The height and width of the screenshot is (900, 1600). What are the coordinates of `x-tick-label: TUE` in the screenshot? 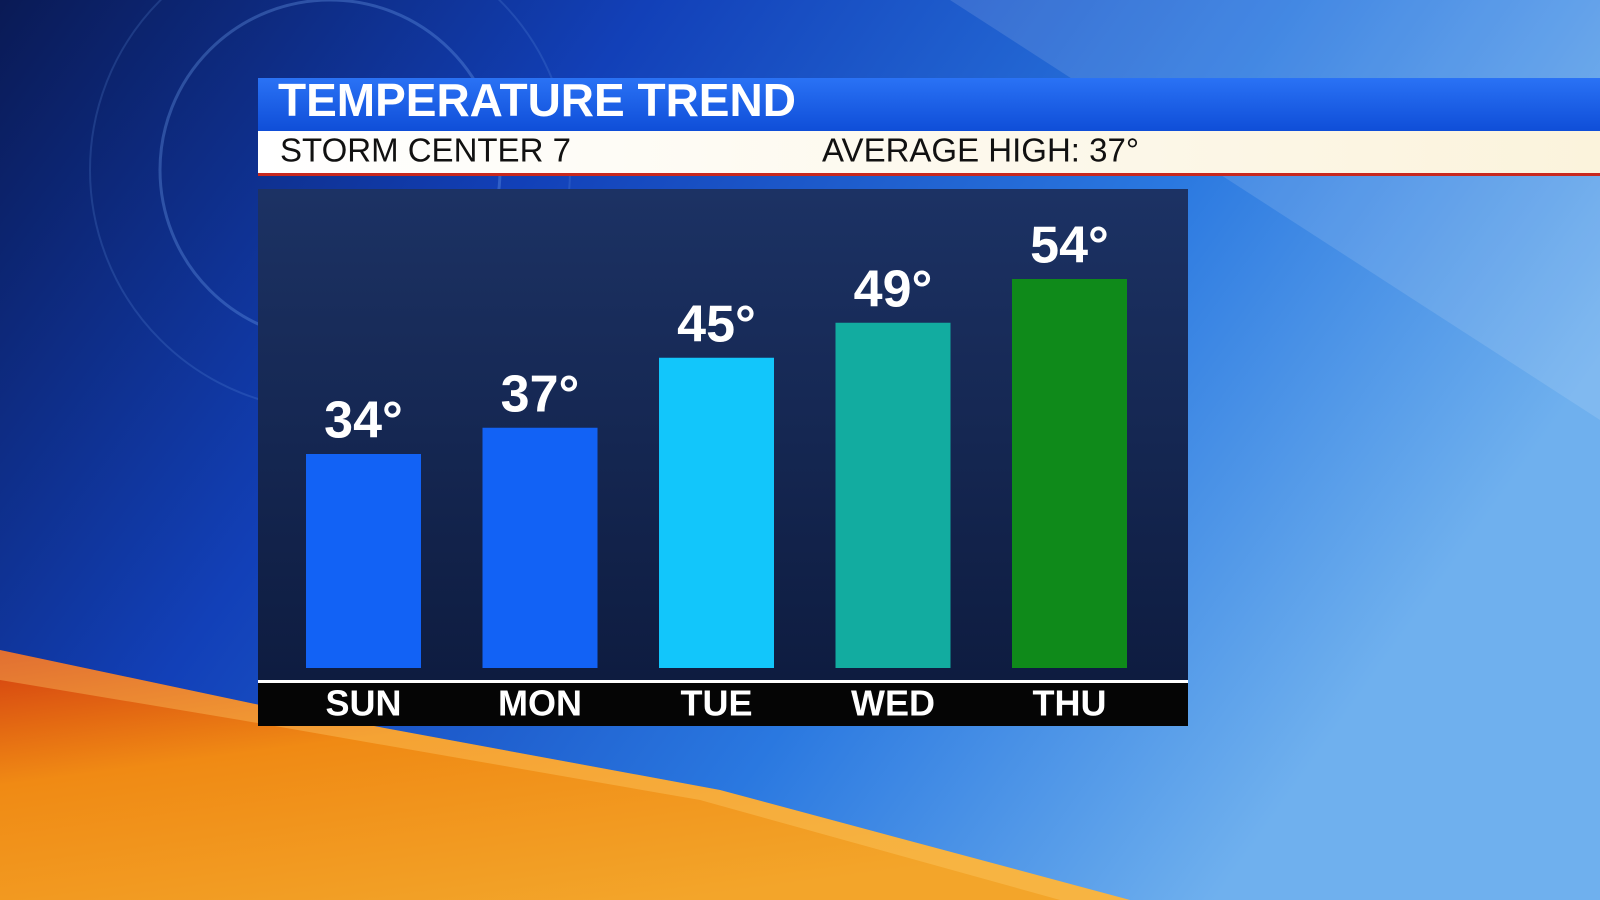 It's located at (717, 703).